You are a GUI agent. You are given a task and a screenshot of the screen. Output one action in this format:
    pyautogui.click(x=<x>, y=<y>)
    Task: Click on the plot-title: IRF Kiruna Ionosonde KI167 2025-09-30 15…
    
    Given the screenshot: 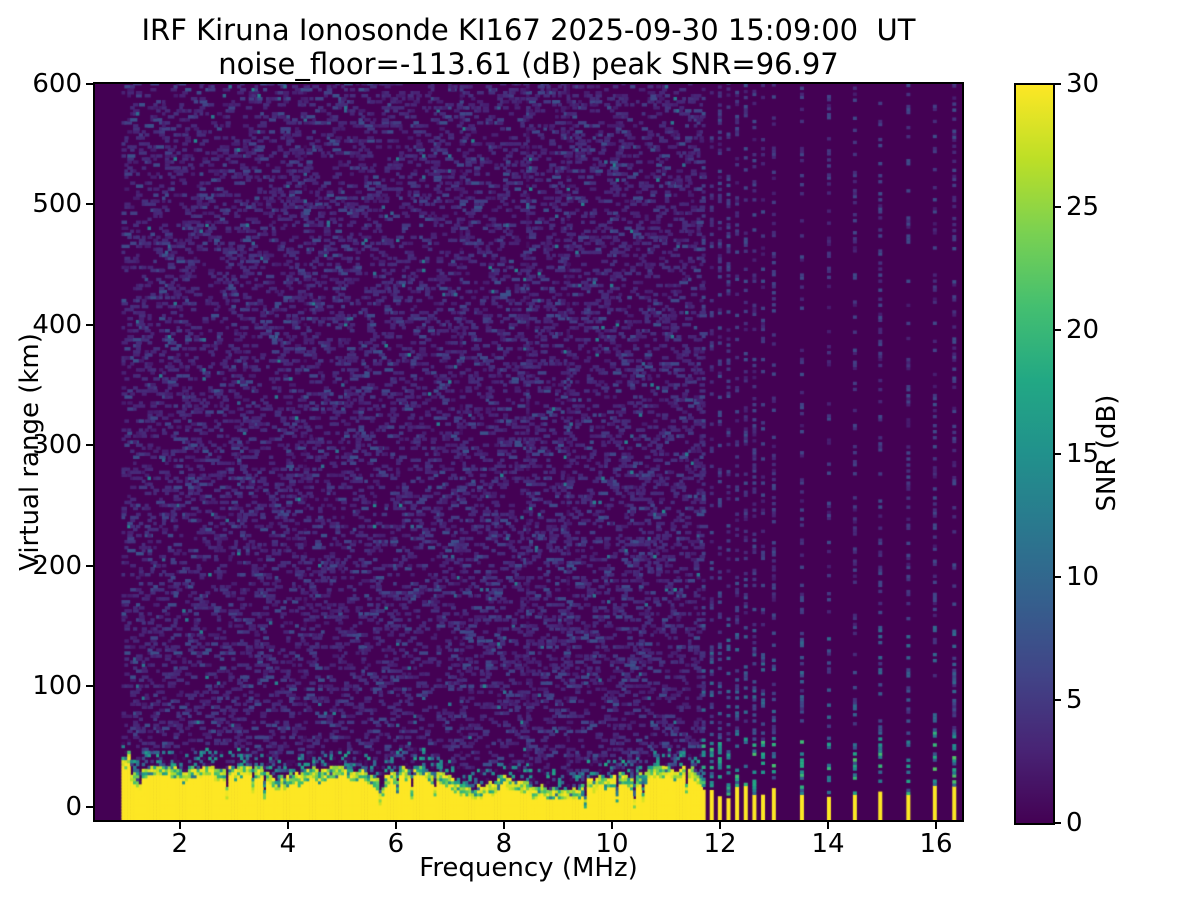 What is the action you would take?
    pyautogui.click(x=528, y=47)
    